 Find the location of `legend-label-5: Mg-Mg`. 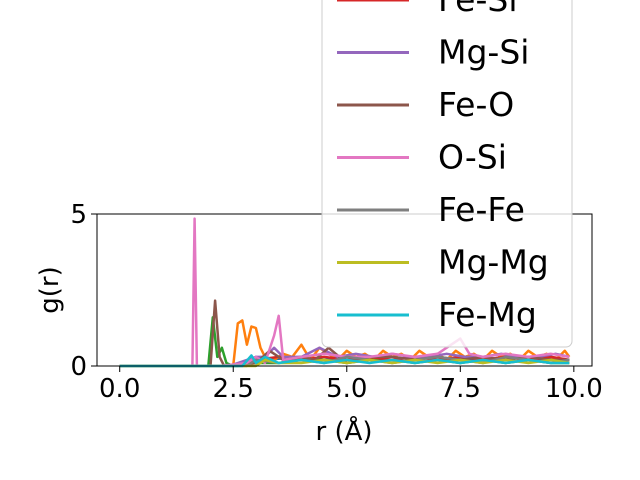

legend-label-5: Mg-Mg is located at coordinates (493, 262).